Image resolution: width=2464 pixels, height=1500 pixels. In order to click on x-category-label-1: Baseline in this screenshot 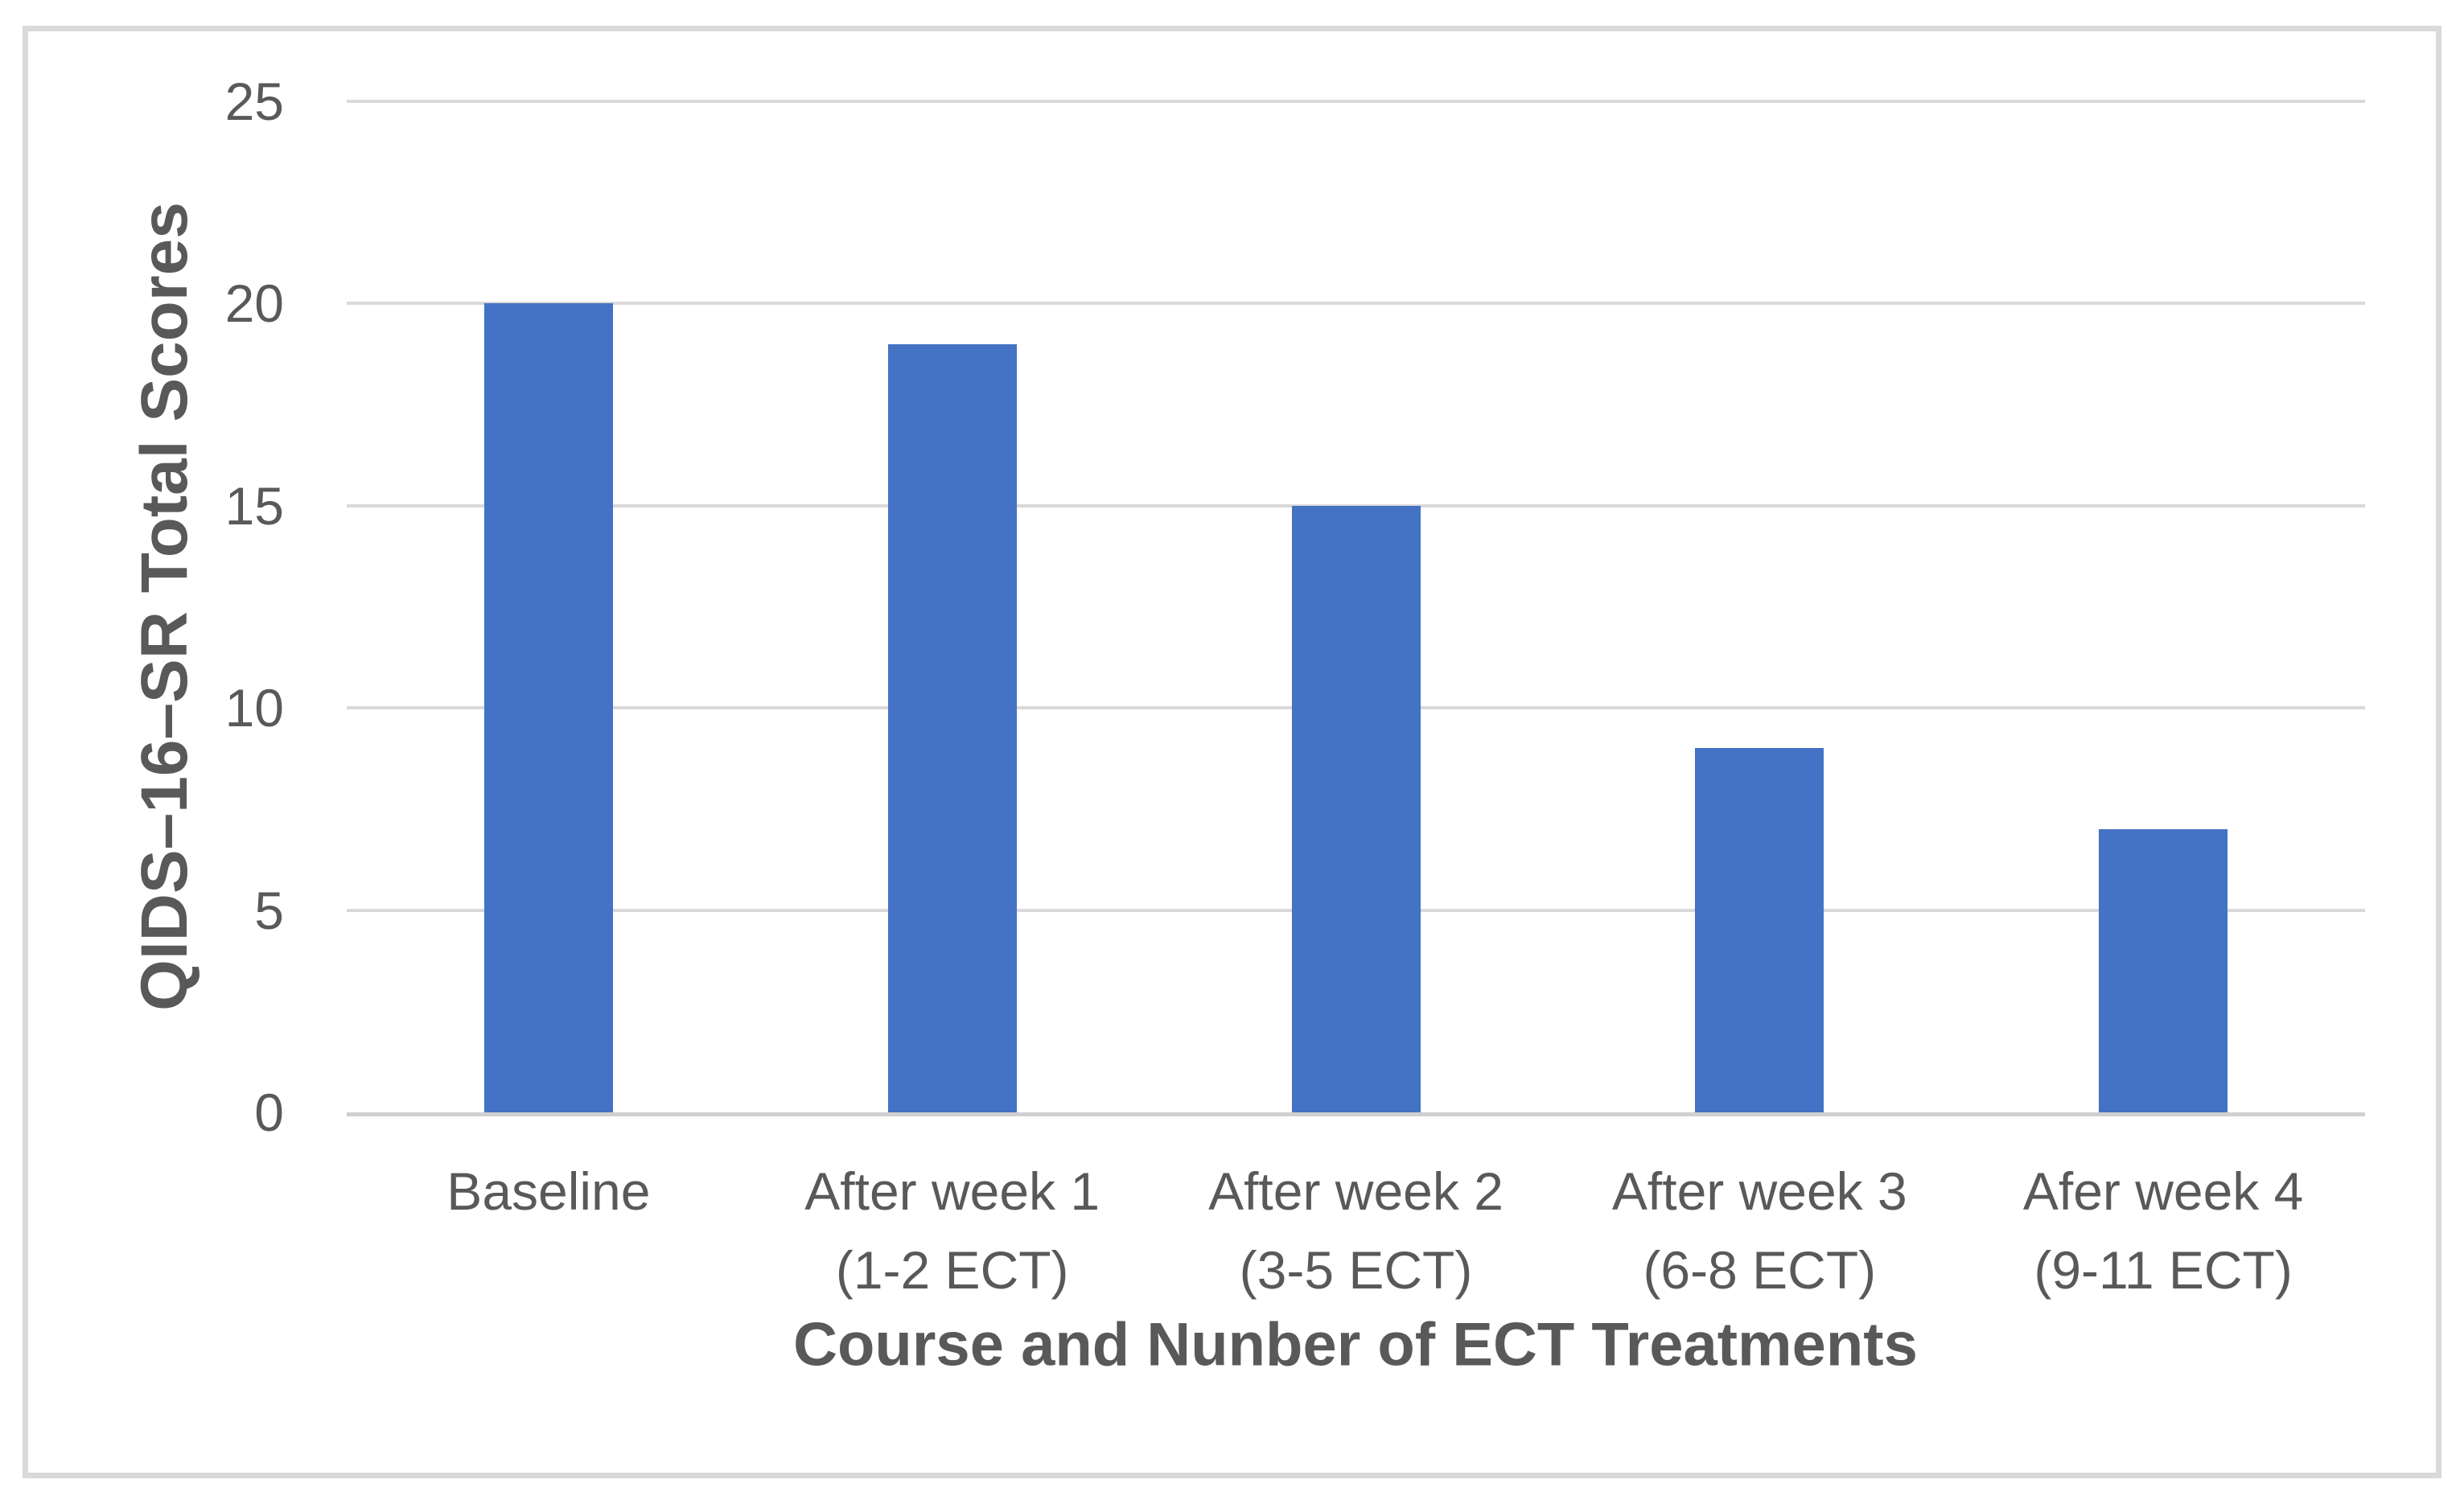, I will do `click(548, 1191)`.